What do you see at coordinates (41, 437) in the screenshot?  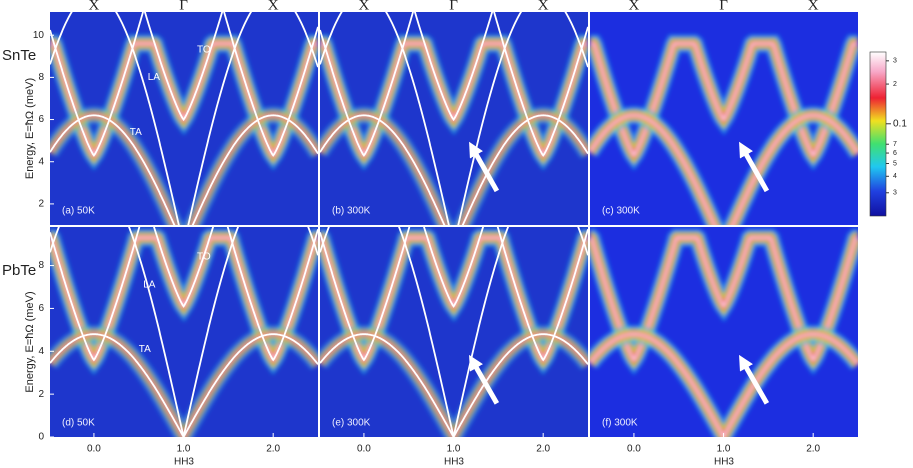 I see `y-tick-label: 0` at bounding box center [41, 437].